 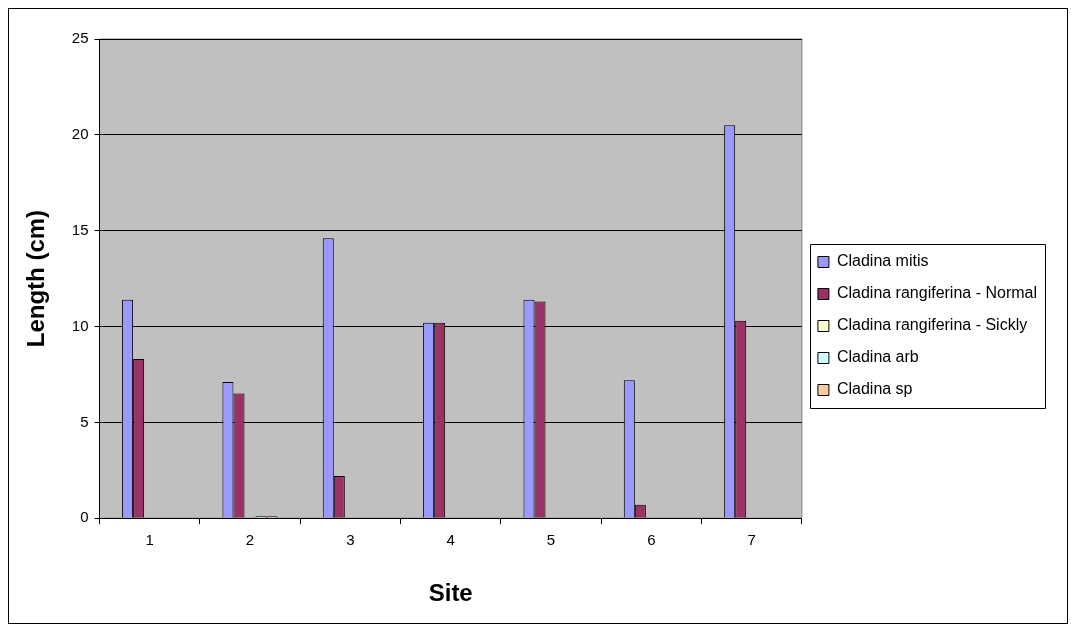 What do you see at coordinates (80, 229) in the screenshot?
I see `y-tick-label: 15` at bounding box center [80, 229].